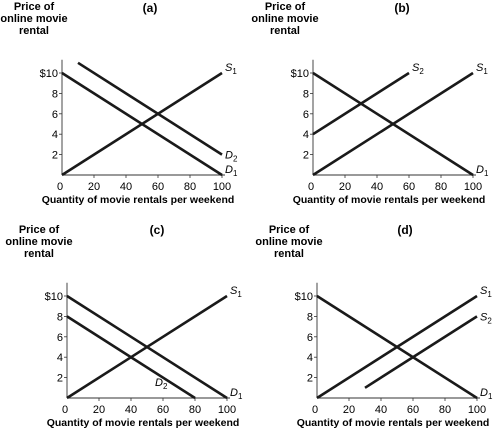  Describe the element at coordinates (231, 157) in the screenshot. I see `curve-label-d2: D2` at that location.